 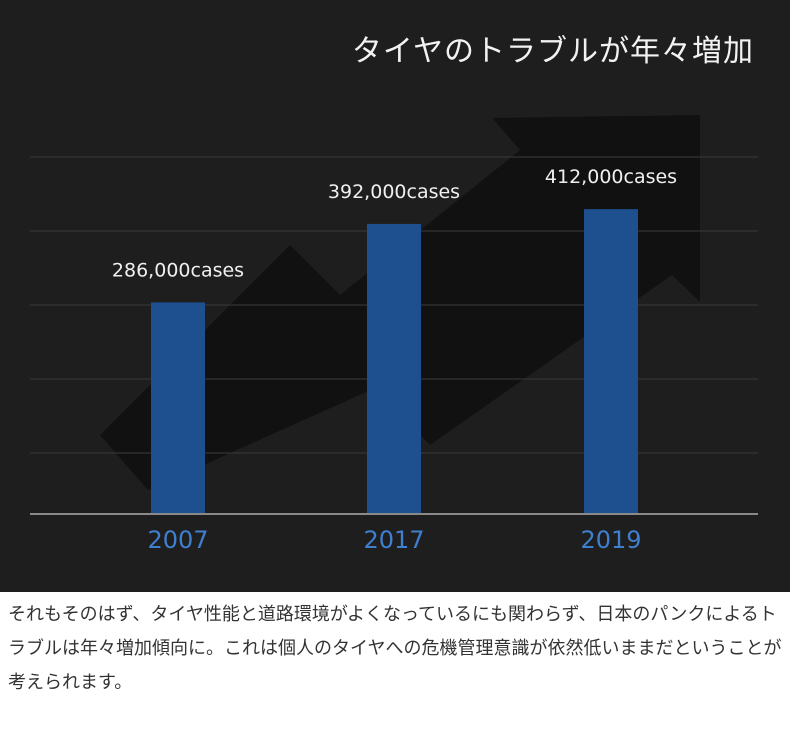 What do you see at coordinates (610, 540) in the screenshot?
I see `category-label-2019: 2019` at bounding box center [610, 540].